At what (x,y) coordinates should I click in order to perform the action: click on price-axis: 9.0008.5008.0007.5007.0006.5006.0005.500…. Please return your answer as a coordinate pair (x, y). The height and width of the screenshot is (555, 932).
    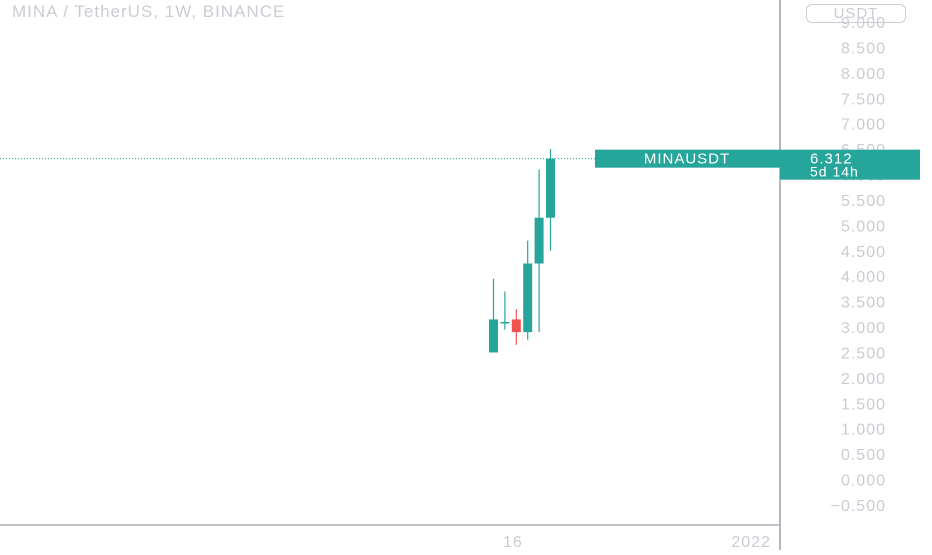
    Looking at the image, I should click on (858, 265).